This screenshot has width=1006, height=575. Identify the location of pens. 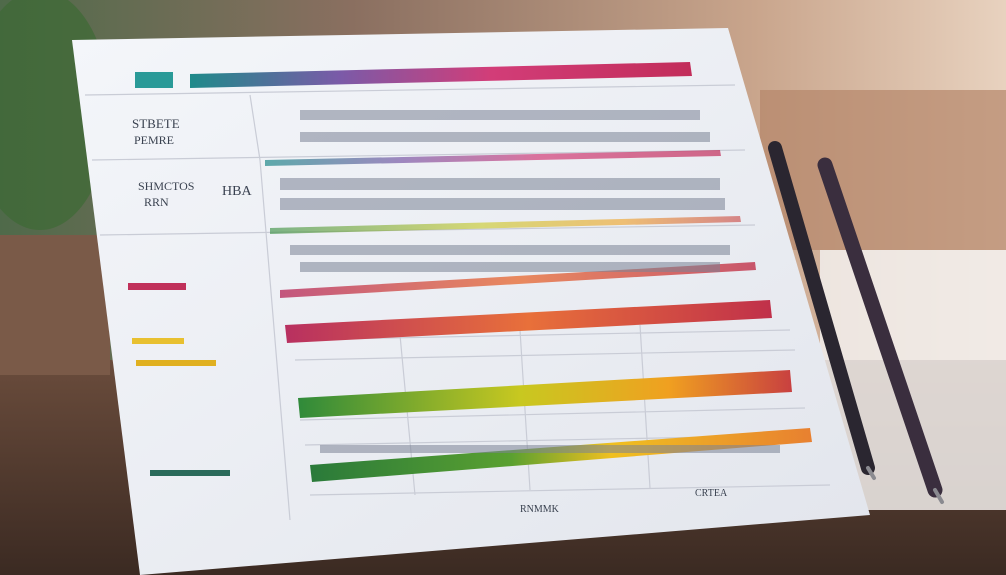
(856, 322).